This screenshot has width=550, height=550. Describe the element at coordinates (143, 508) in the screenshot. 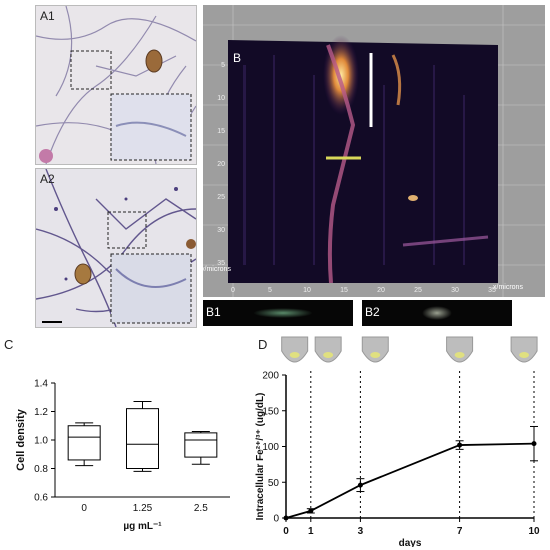

I see `x-tick-label: 1.25` at that location.